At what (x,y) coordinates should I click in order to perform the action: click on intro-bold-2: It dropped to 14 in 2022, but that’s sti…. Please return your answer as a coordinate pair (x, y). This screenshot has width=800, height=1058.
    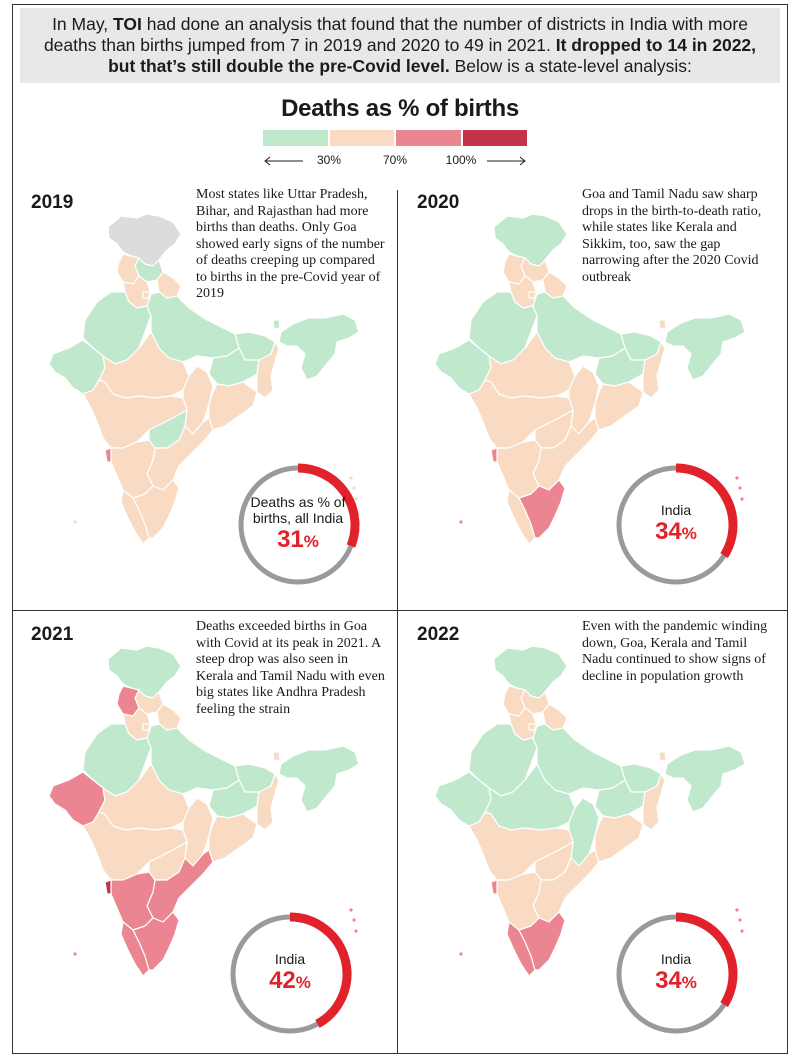
    Looking at the image, I should click on (432, 55).